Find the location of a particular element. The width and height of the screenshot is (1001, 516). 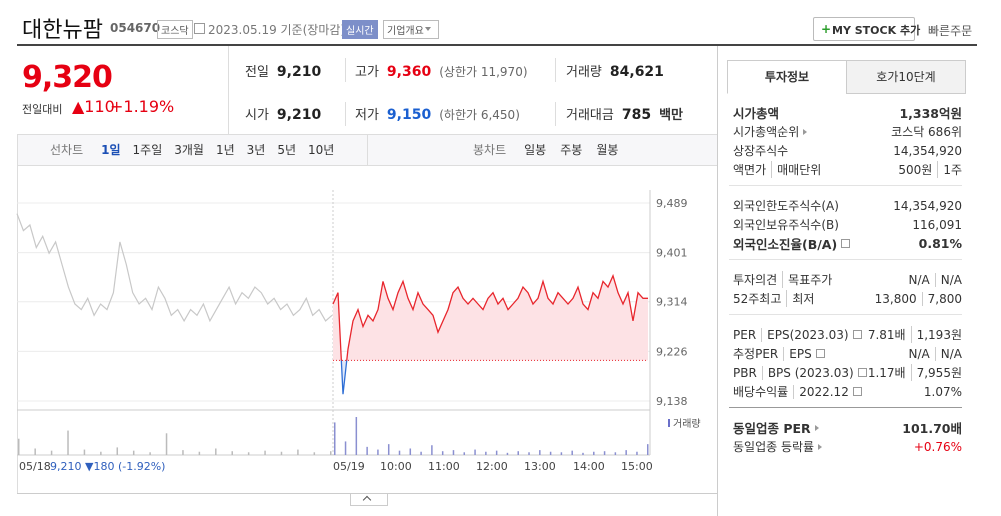

row-value: 7,955원 is located at coordinates (936, 372).